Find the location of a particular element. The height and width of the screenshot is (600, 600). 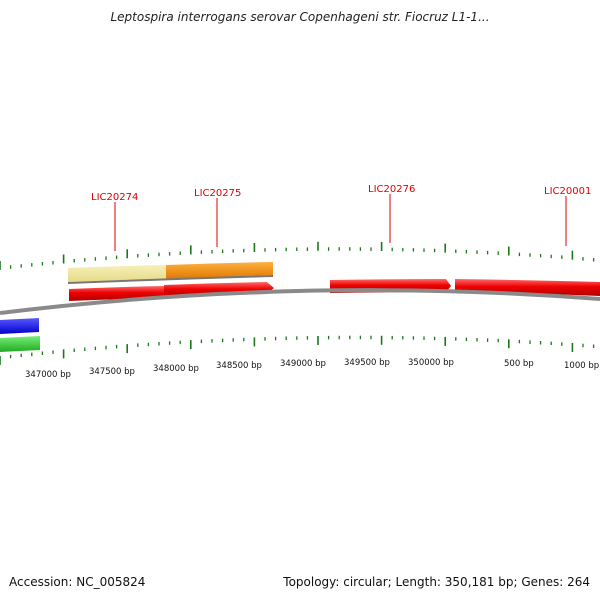

gene-label-lic20001: LIC20001 is located at coordinates (567, 191).